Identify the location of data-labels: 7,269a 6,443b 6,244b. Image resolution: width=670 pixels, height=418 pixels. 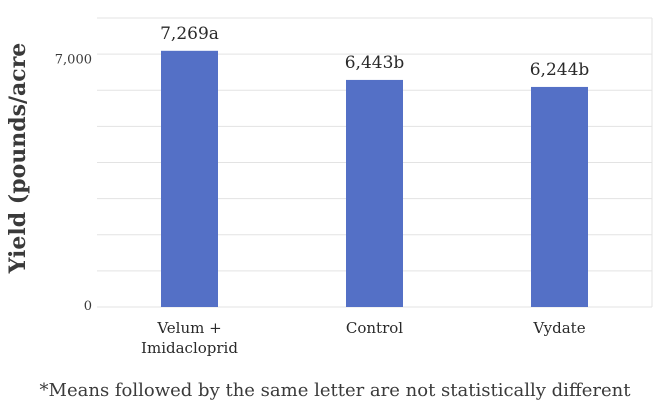
(374, 52).